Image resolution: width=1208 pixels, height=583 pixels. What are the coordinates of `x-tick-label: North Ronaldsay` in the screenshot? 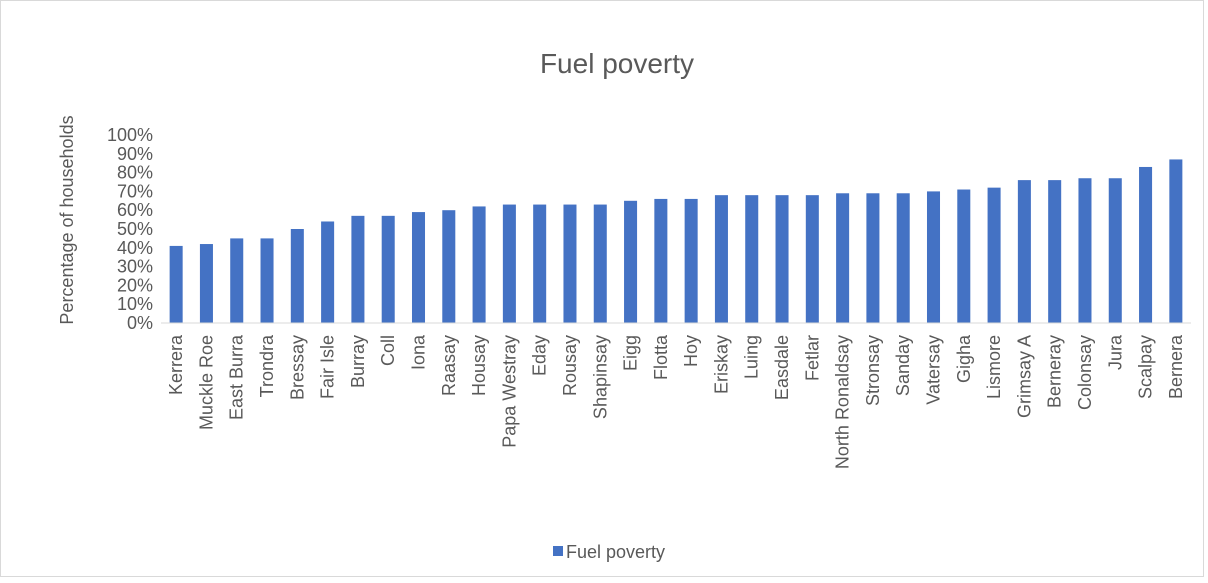 It's located at (843, 402).